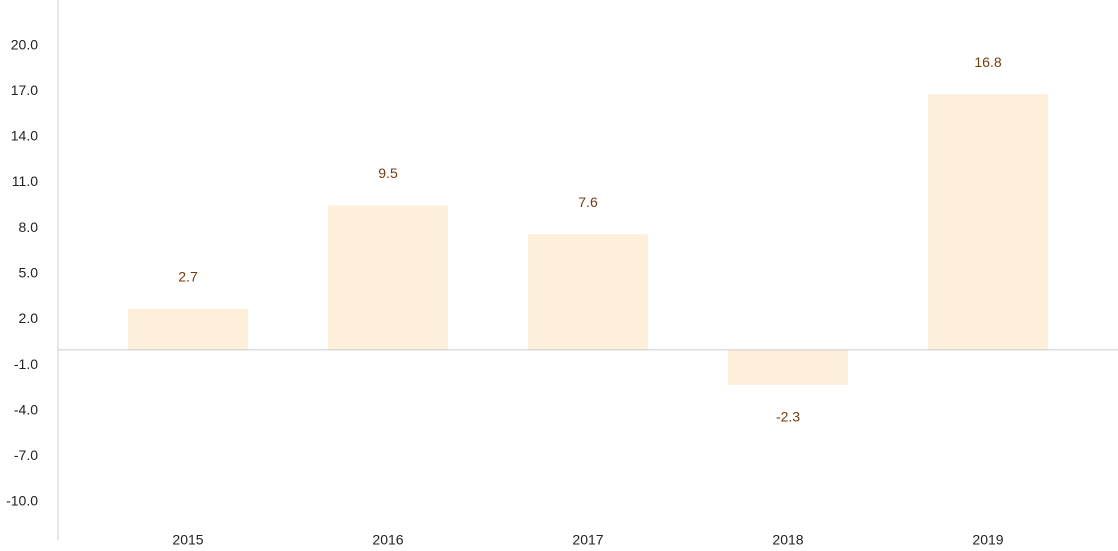 This screenshot has width=1118, height=551. I want to click on y-tick-label: -4.0, so click(26, 409).